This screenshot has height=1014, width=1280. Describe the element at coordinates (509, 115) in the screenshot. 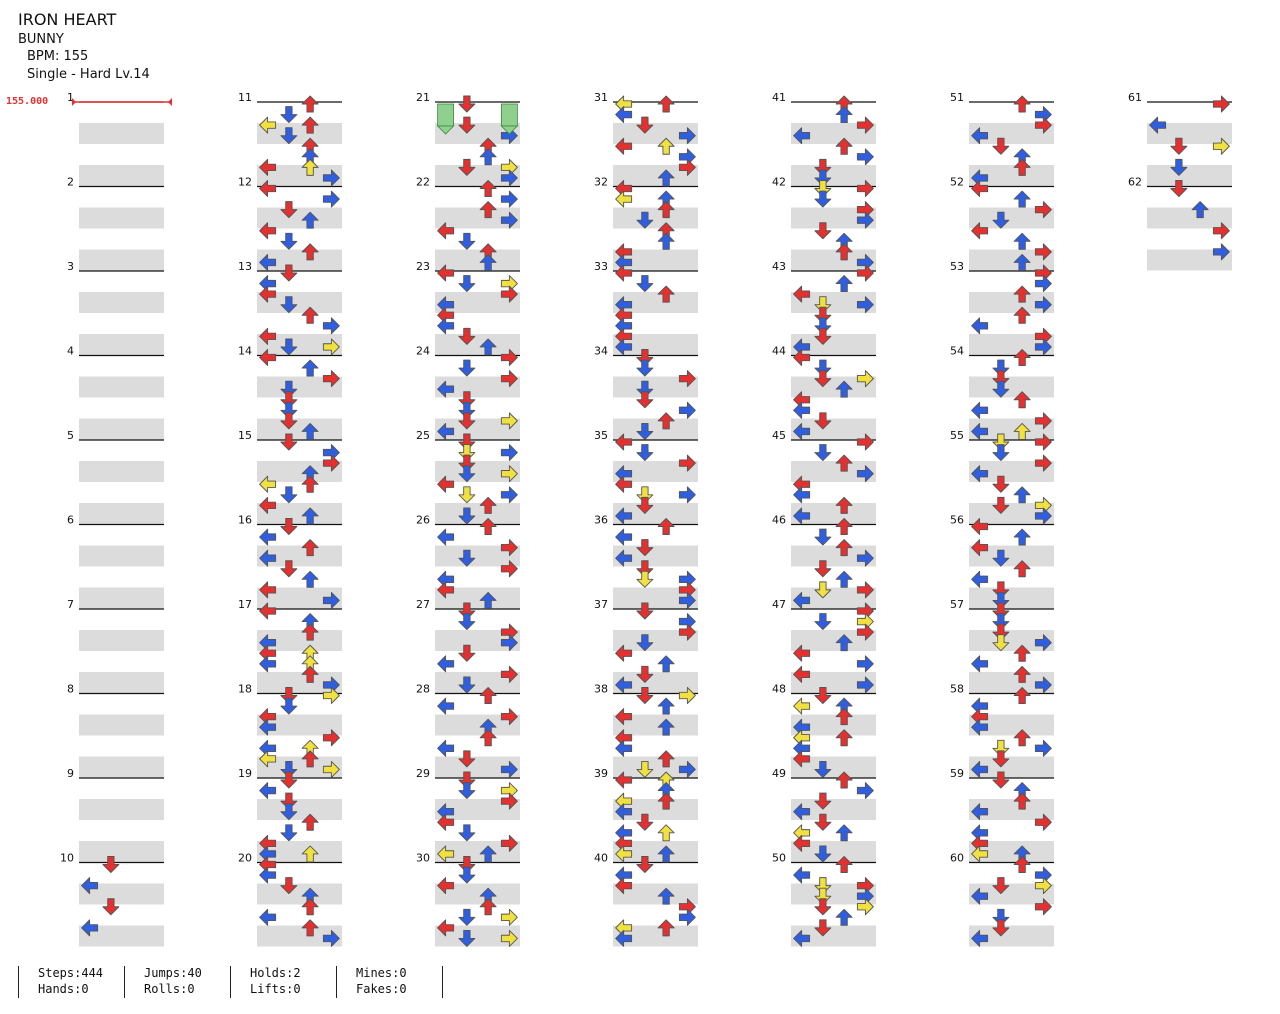

I see `hold-body` at that location.